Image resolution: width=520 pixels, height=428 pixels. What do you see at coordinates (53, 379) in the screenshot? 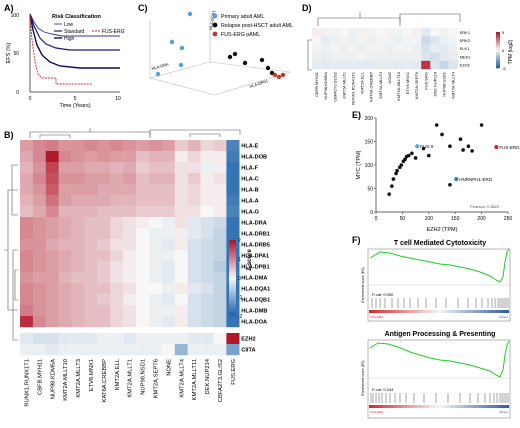
I see `heatmap-col-label: NUP98.KDM5A` at bounding box center [53, 379].